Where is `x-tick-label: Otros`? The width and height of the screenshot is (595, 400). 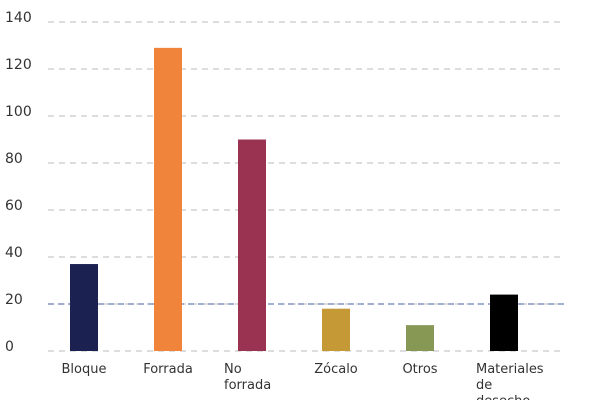 x-tick-label: Otros is located at coordinates (420, 369).